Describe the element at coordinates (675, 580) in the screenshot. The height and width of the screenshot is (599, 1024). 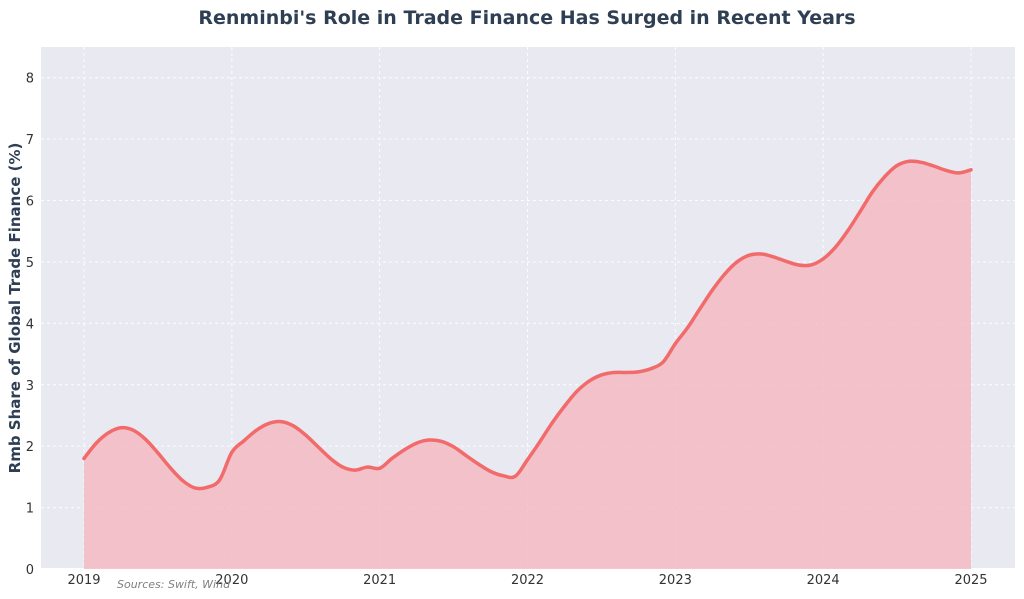
I see `x-tick-label: 2023` at that location.